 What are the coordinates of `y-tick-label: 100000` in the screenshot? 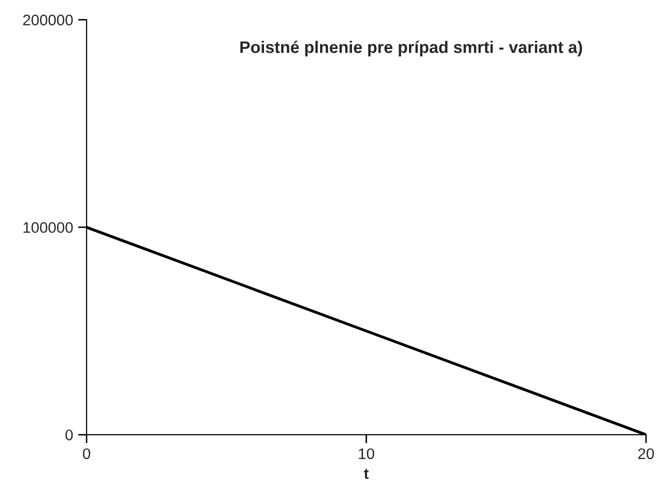 It's located at (48, 227).